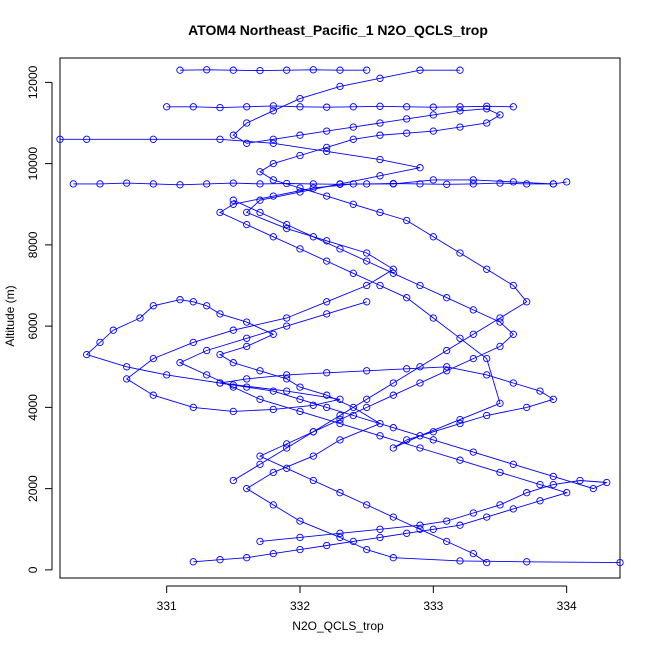 The width and height of the screenshot is (650, 655). I want to click on y-tick-label: 8000, so click(33, 244).